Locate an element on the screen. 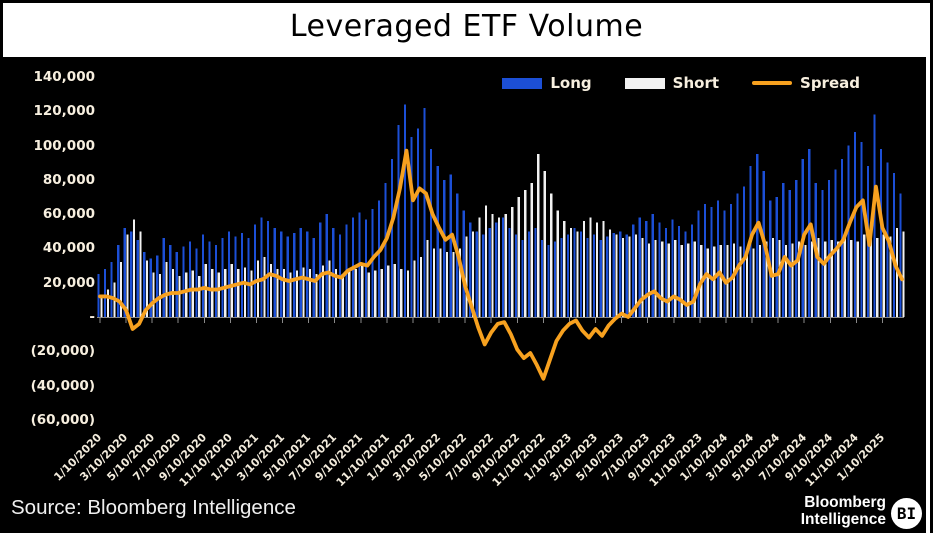 This screenshot has height=553, width=941. chart-legend: Long Short Spread is located at coordinates (681, 83).